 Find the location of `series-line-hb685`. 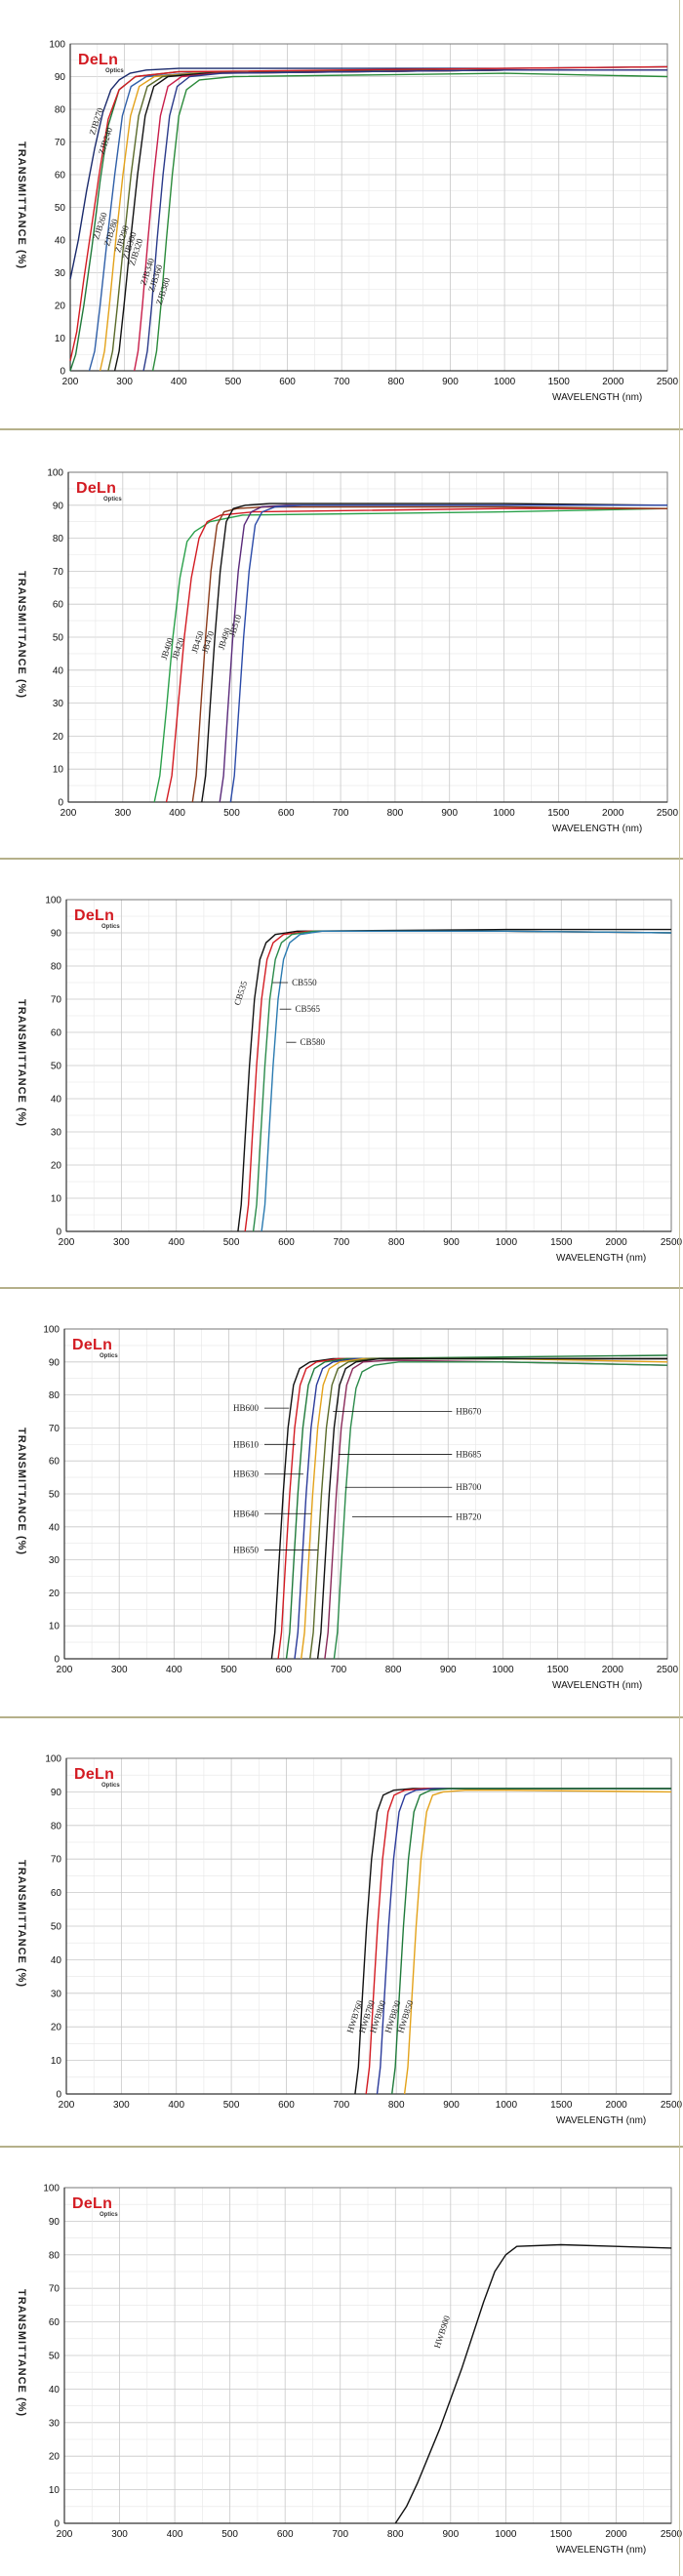

series-line-hb685 is located at coordinates (491, 1508).